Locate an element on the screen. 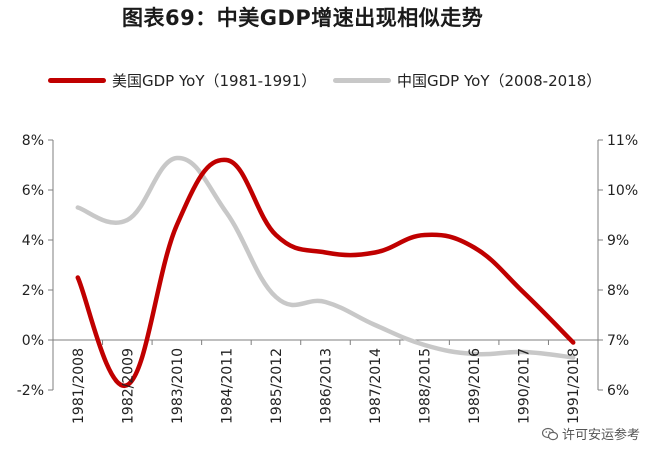 The image size is (658, 458). category-label: 1982/2009 is located at coordinates (128, 386).